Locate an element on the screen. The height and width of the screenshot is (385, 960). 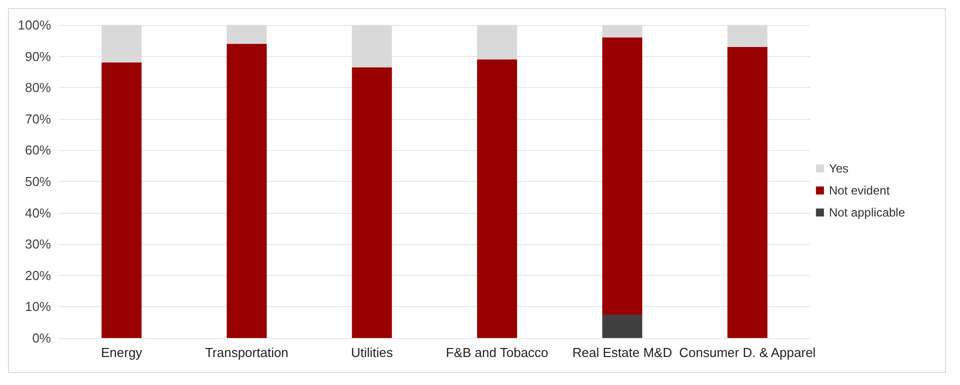
x-tick-label: Transportation is located at coordinates (246, 352).